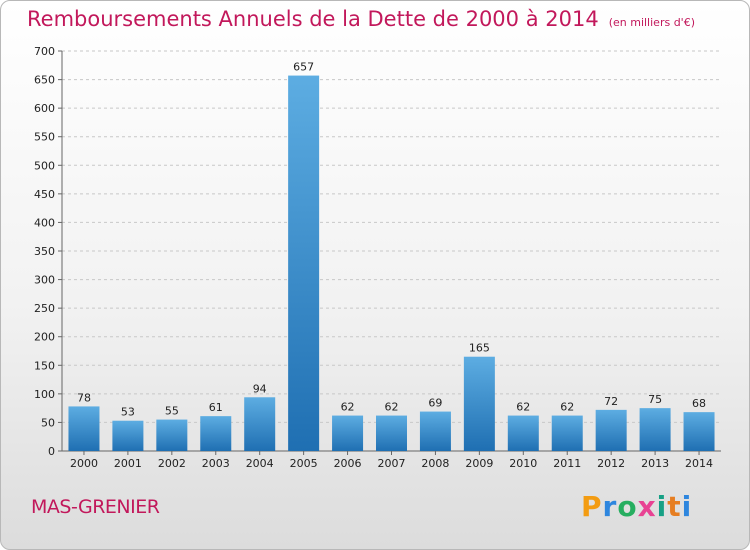 This screenshot has height=550, width=750. Describe the element at coordinates (216, 463) in the screenshot. I see `x-tick-label-2003: 2003` at that location.